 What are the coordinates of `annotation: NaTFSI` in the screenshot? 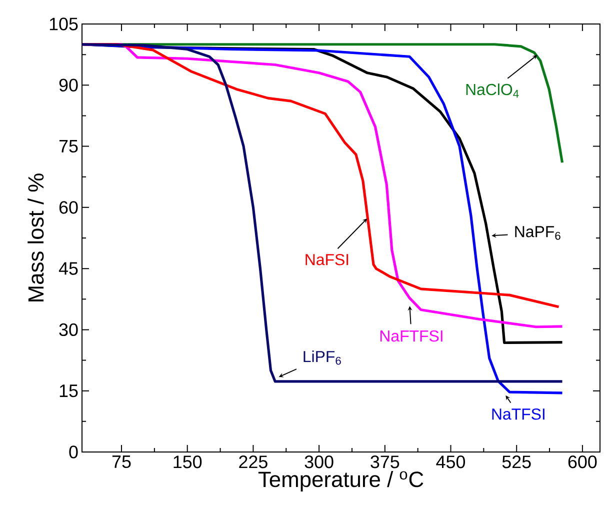 It's located at (518, 414).